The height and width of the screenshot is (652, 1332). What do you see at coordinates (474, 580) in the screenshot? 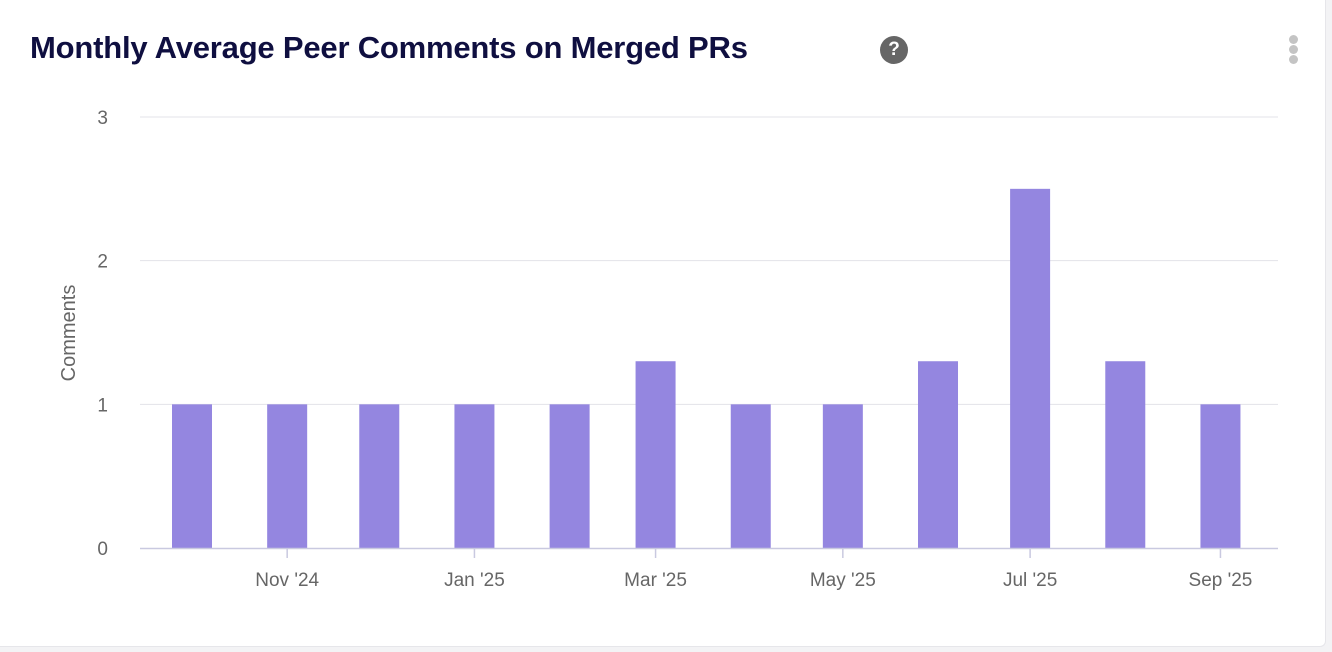
I see `x-tick-label: Jan '25` at bounding box center [474, 580].